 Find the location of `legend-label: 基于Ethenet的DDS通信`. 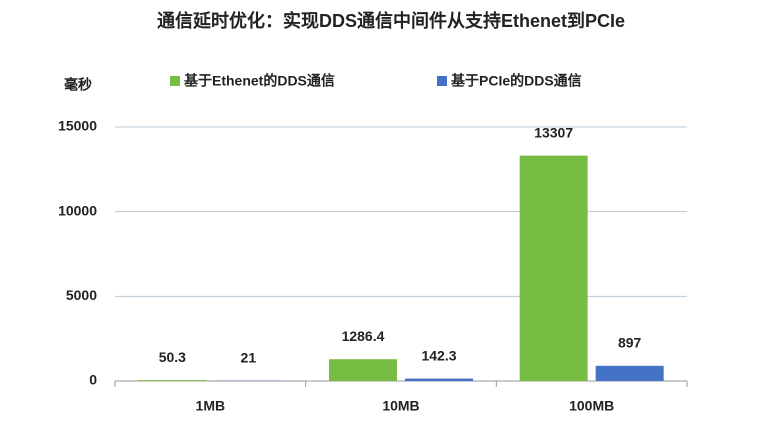

legend-label: 基于Ethenet的DDS通信 is located at coordinates (259, 81).